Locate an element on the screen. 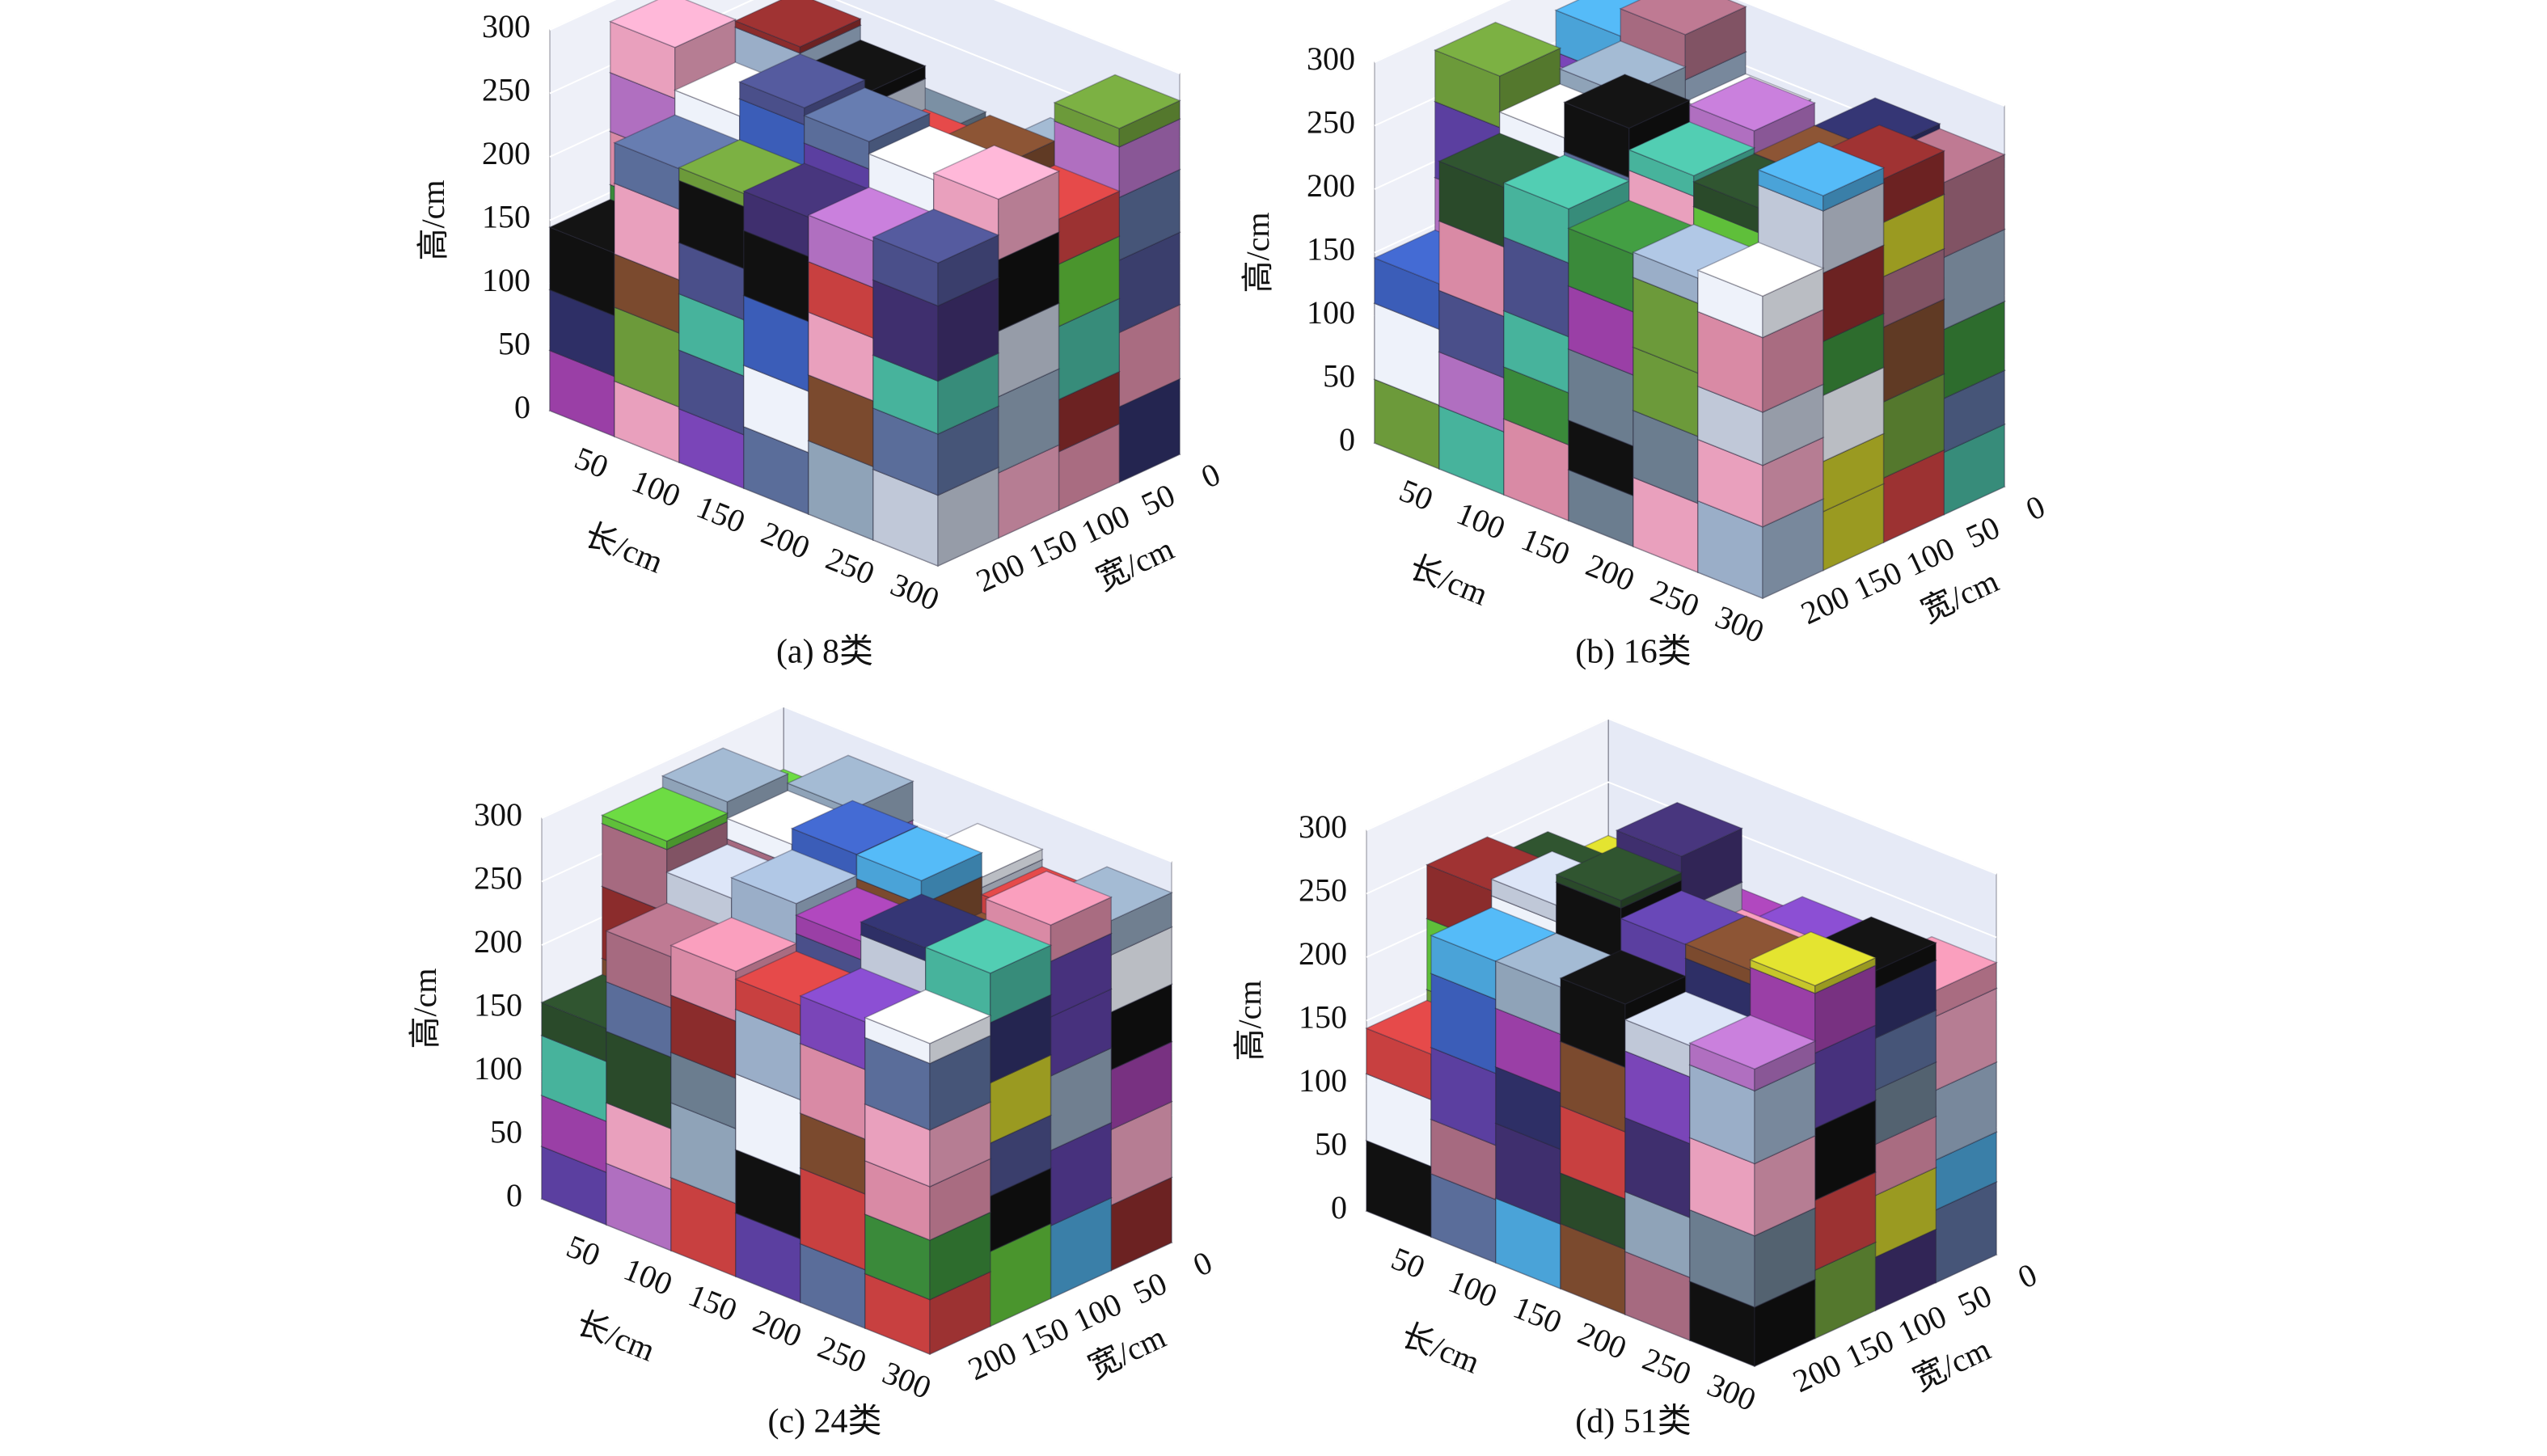 This screenshot has width=2547, height=1456. caption: (a) 8类 is located at coordinates (824, 652).